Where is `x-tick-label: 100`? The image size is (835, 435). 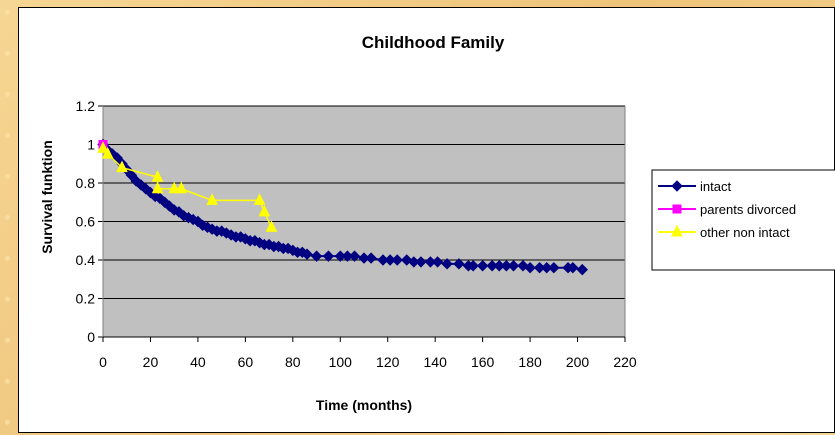 x-tick-label: 100 is located at coordinates (341, 362).